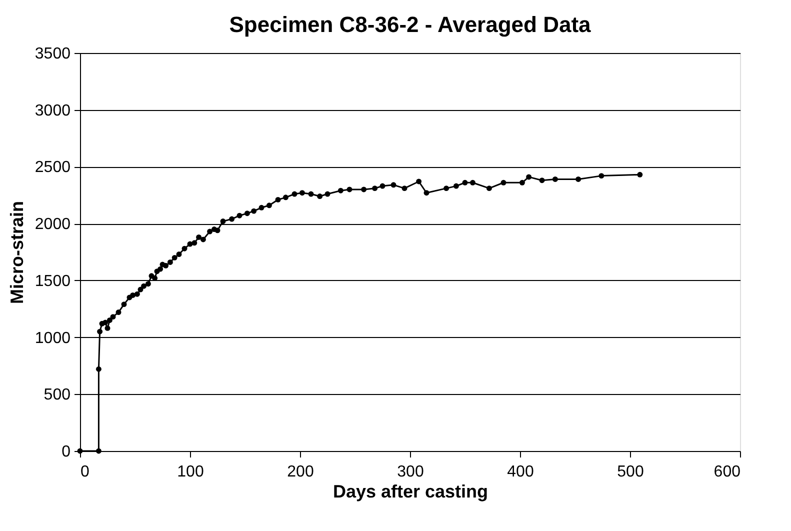 This screenshot has height=531, width=791. Describe the element at coordinates (85, 472) in the screenshot. I see `x-tick-label: 0` at that location.